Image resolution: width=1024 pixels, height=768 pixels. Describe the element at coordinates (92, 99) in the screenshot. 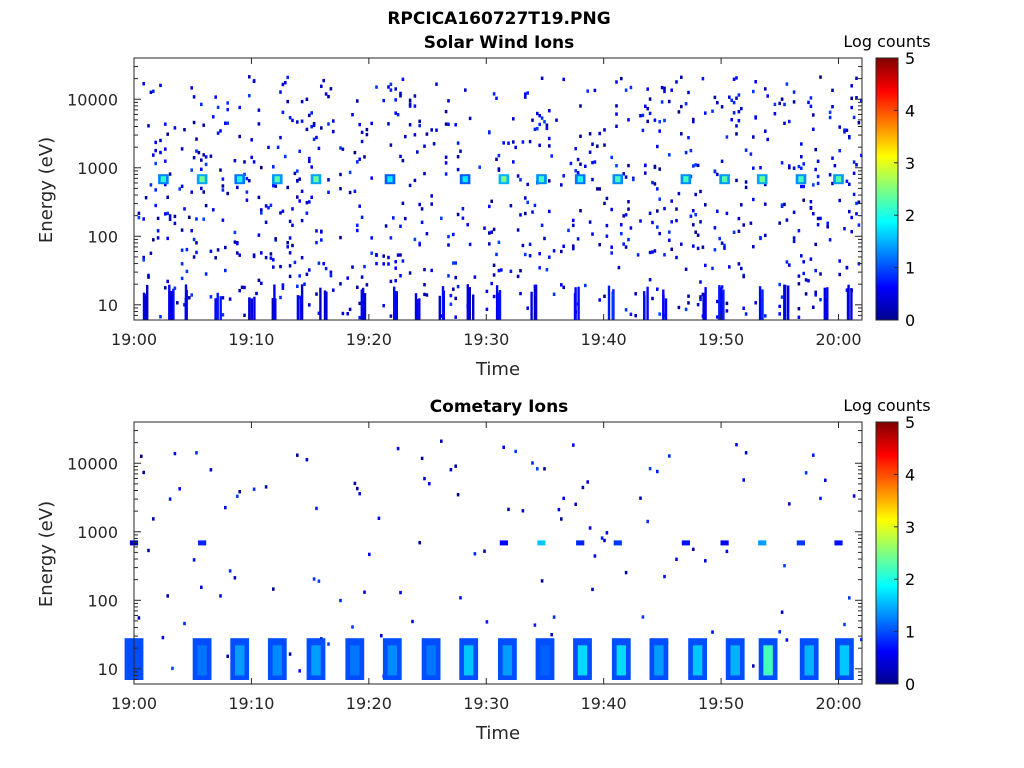

I see `y-tick-label: 10000` at that location.